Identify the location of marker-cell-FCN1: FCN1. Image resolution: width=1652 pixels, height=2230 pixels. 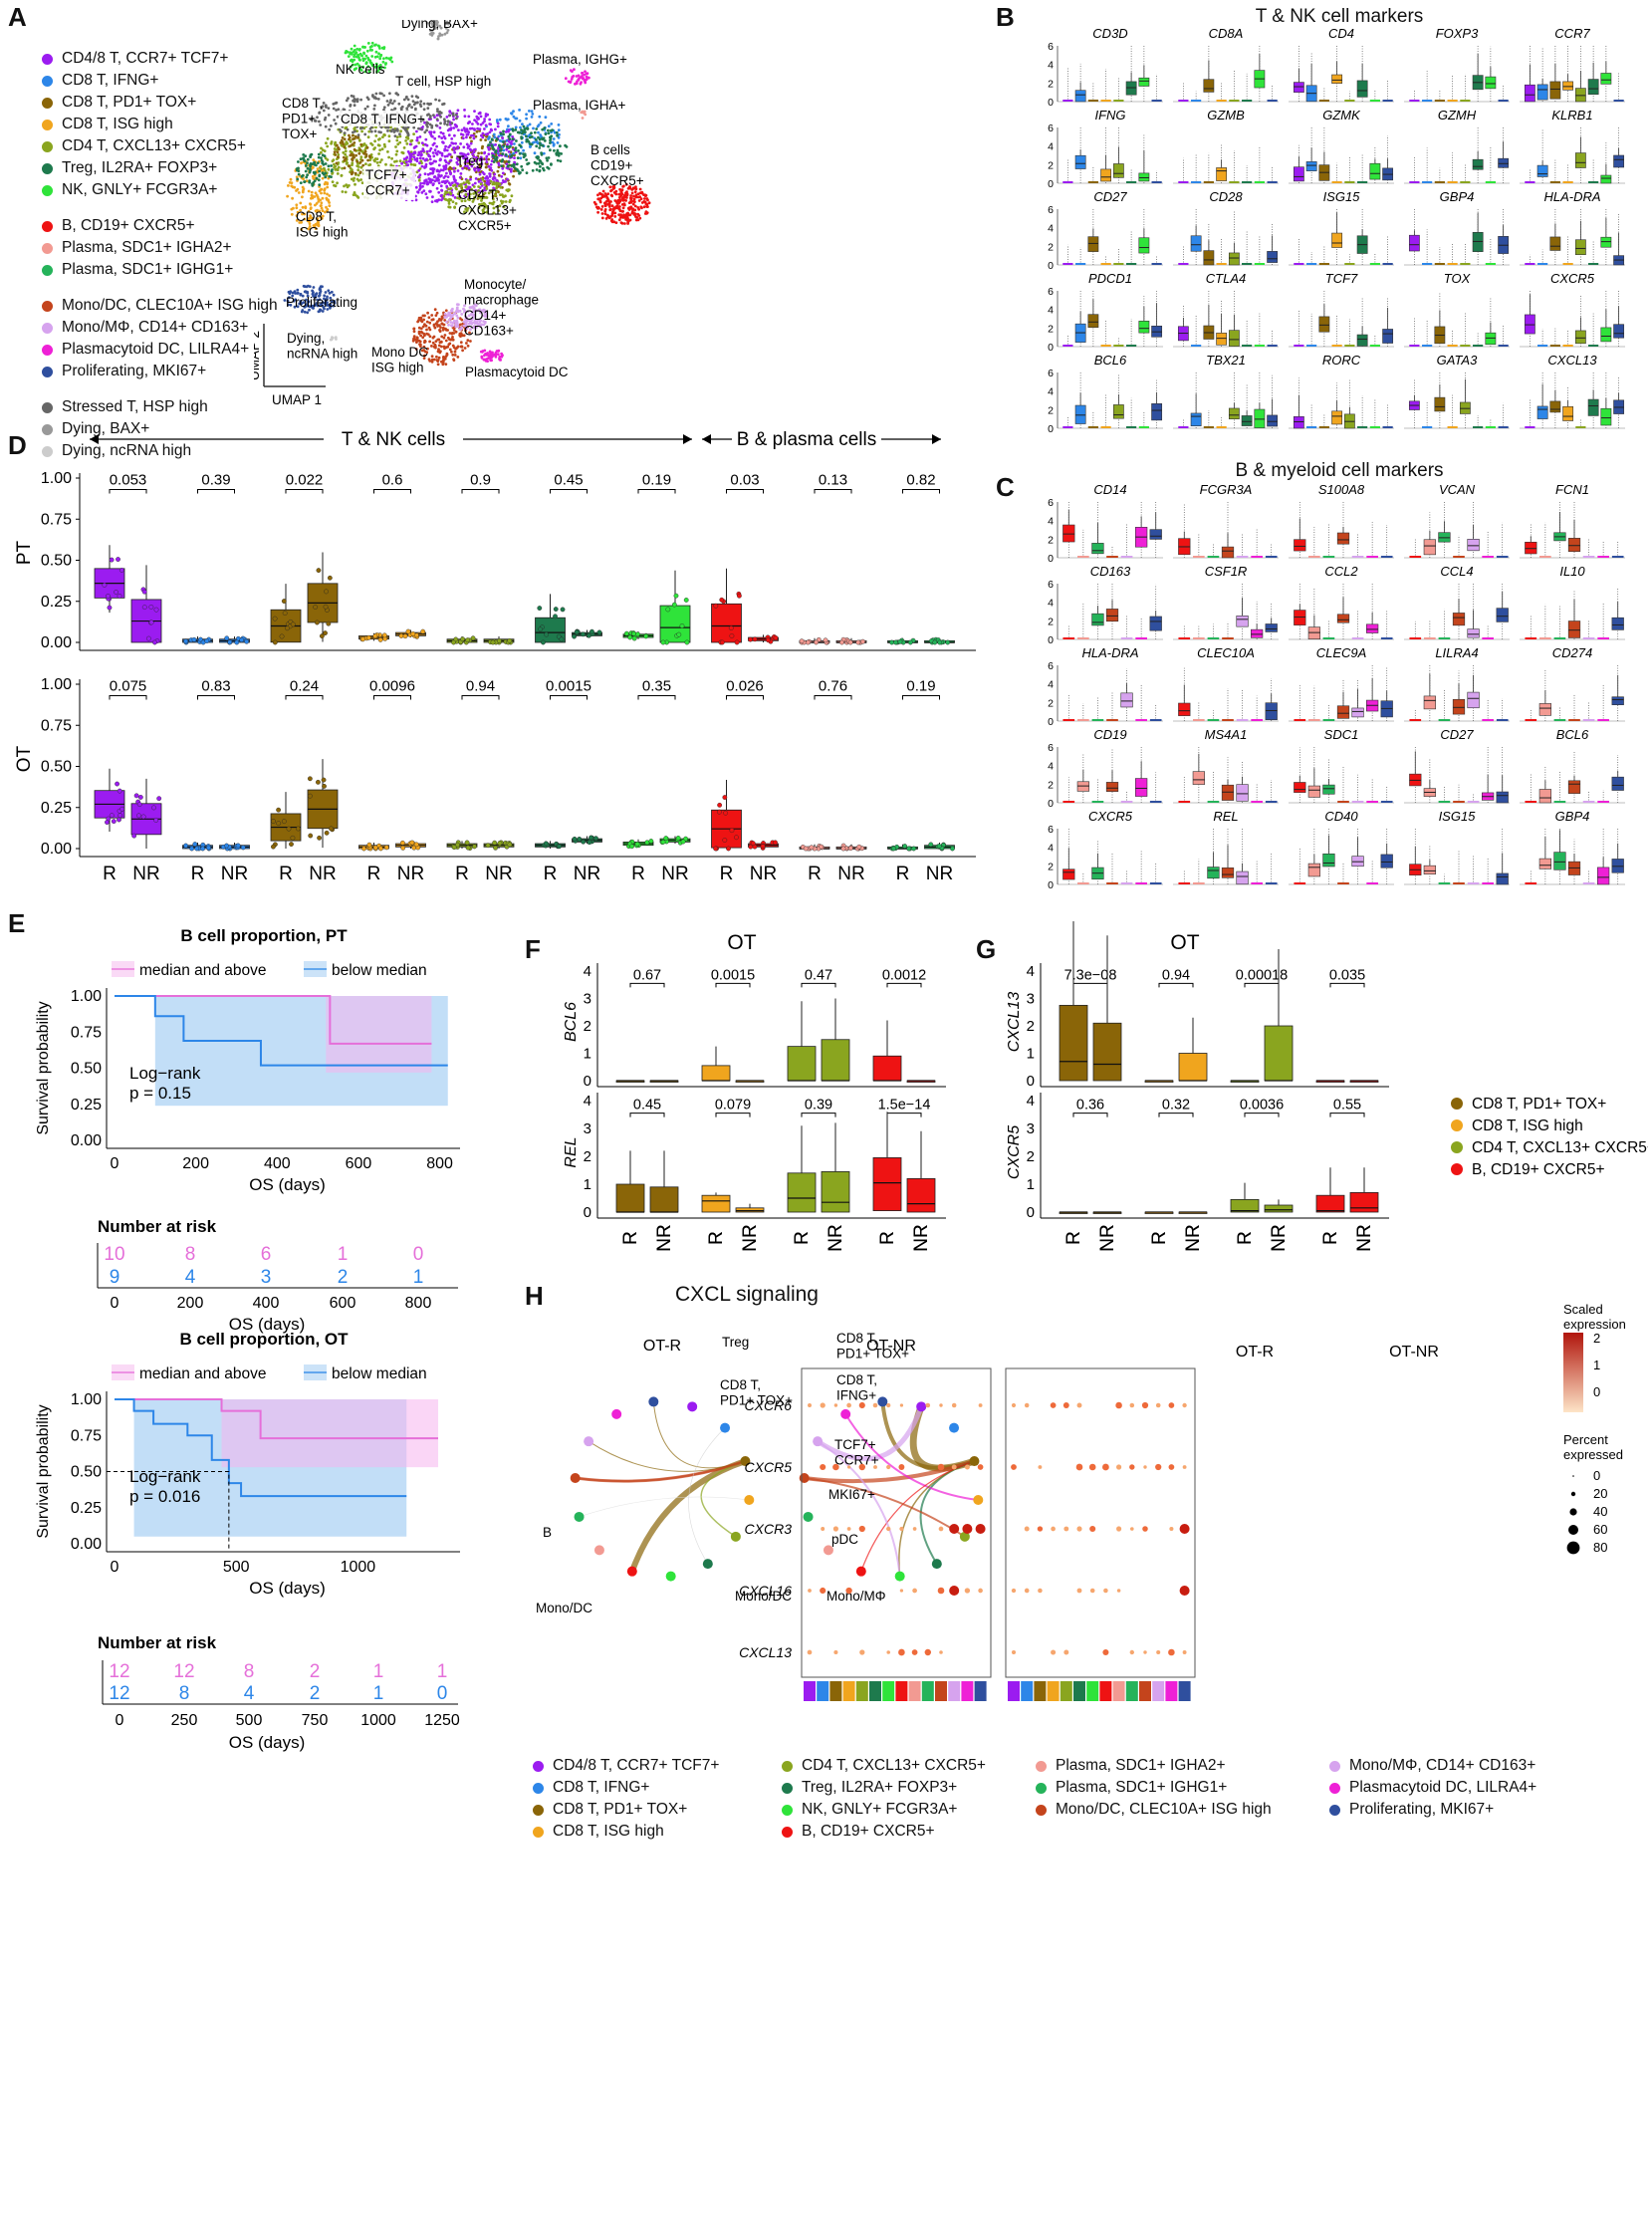
(1573, 520).